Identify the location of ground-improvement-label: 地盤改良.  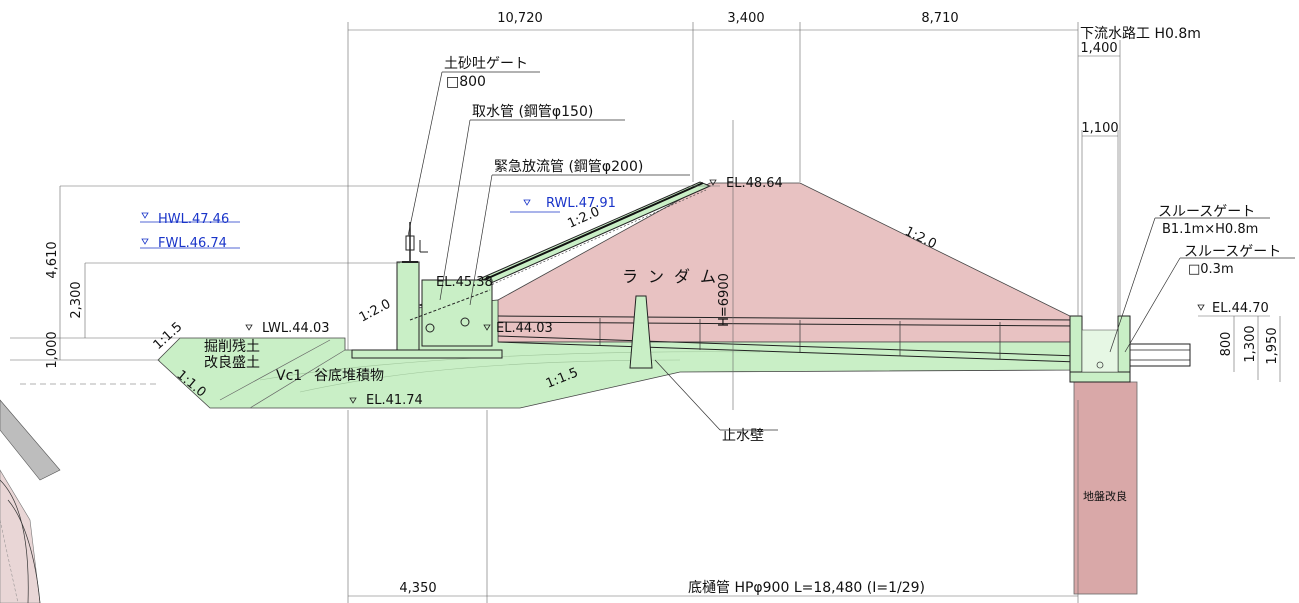
(1105, 496).